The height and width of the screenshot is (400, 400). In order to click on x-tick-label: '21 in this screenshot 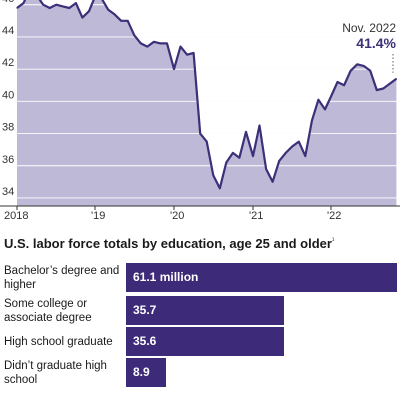, I will do `click(256, 216)`.